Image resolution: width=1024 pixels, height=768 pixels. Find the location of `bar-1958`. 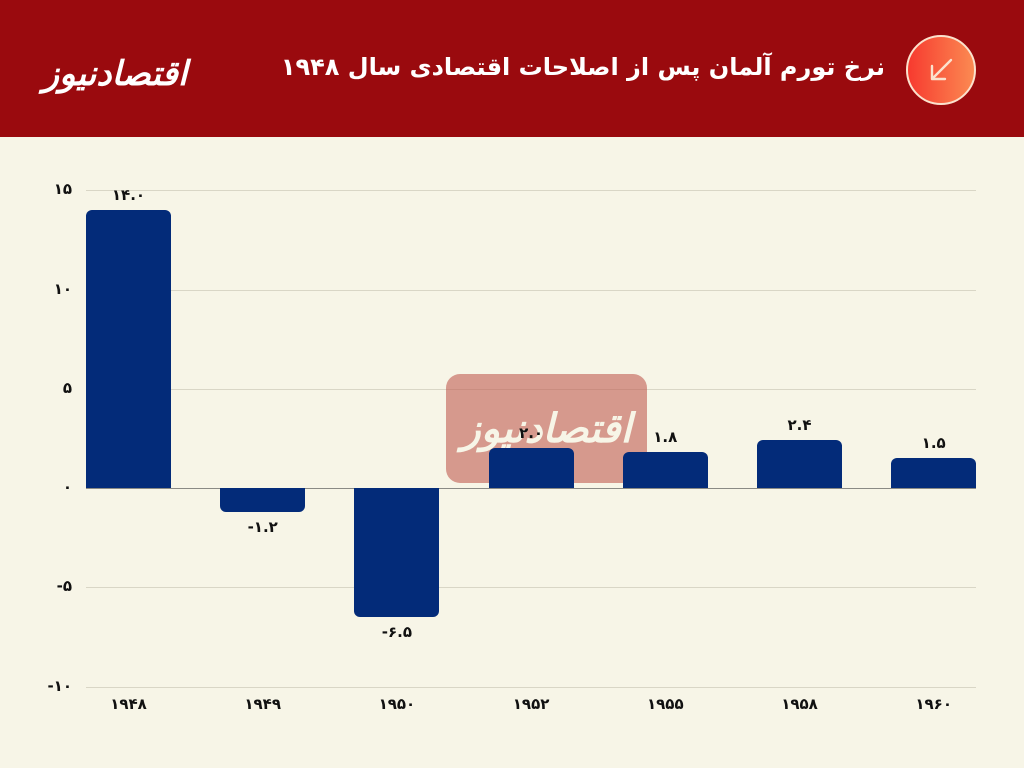

bar-1958 is located at coordinates (799, 464).